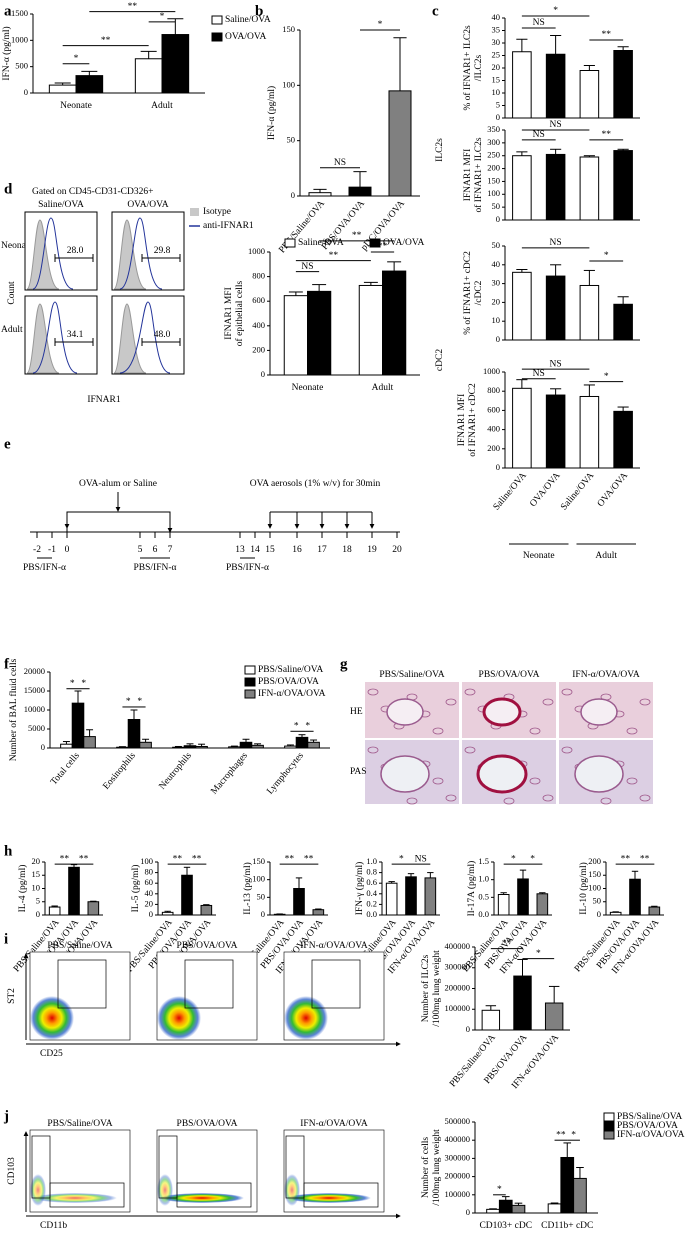 The image size is (685, 1236). What do you see at coordinates (472, 420) in the screenshot?
I see `y-axis-label: of IFNAR1+ cDC2` at bounding box center [472, 420].